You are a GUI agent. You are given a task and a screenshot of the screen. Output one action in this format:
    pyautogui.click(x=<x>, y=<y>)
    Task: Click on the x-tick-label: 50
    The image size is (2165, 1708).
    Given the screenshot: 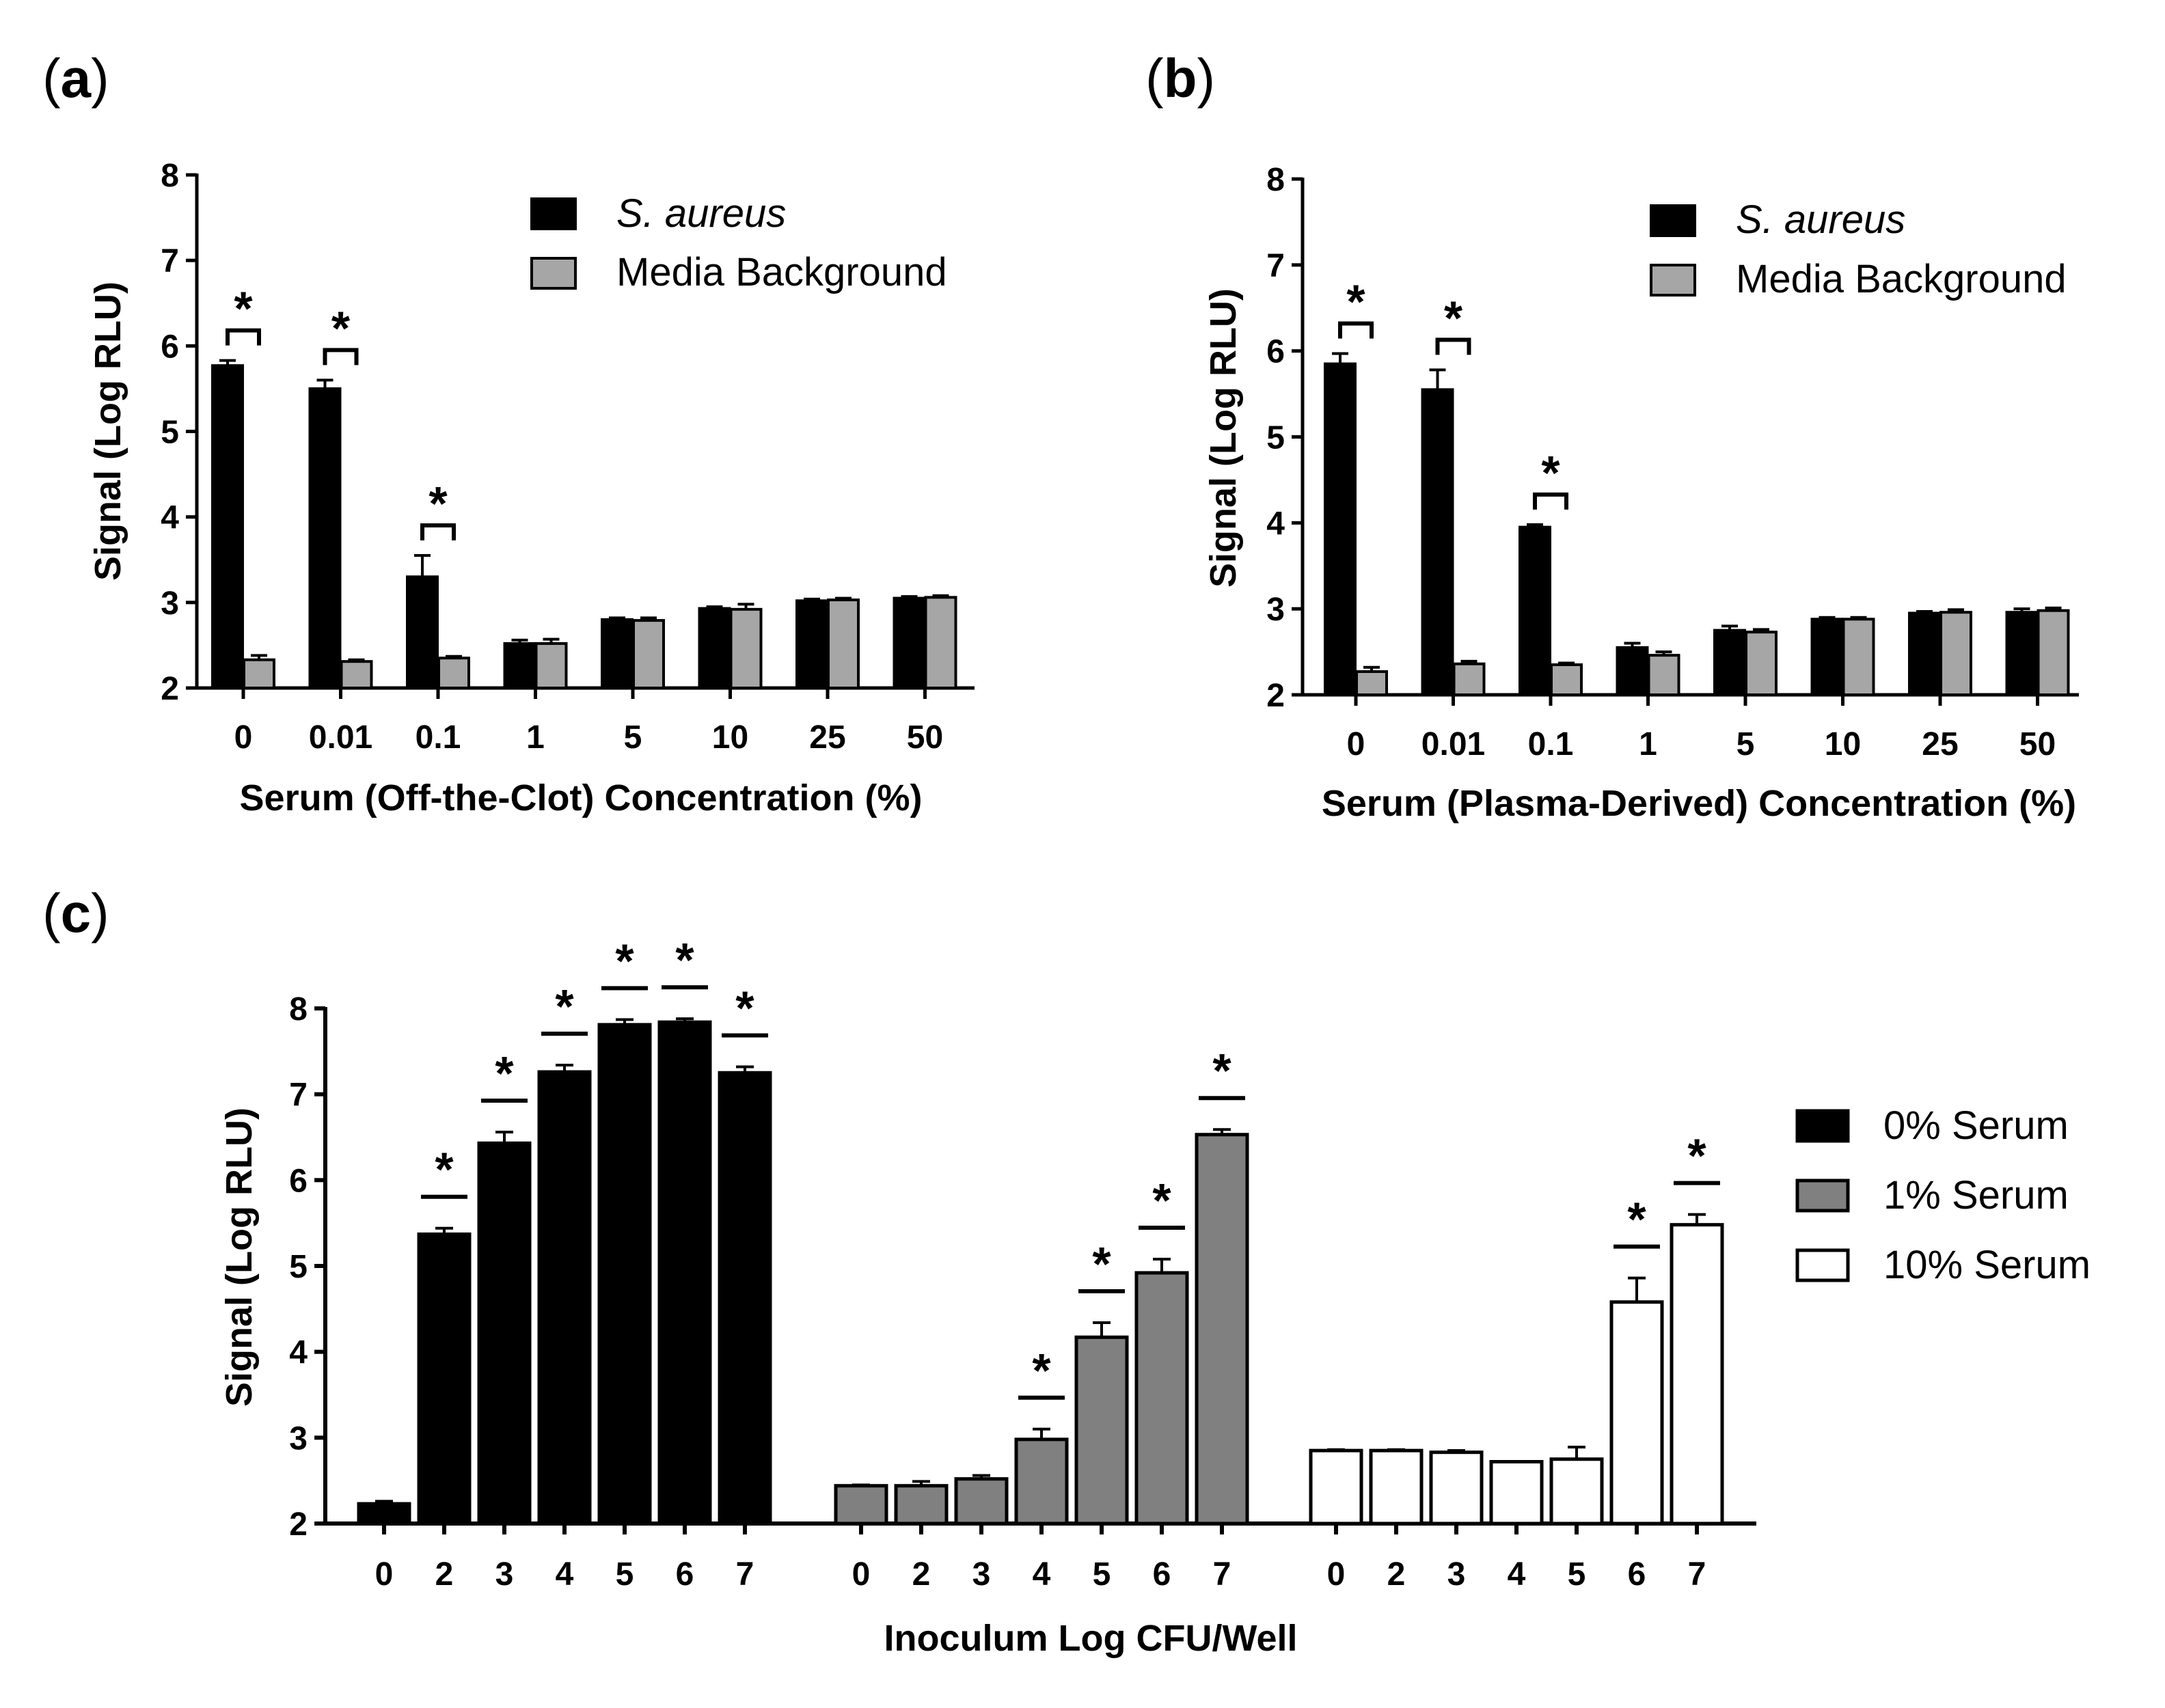 What is the action you would take?
    pyautogui.click(x=2037, y=744)
    